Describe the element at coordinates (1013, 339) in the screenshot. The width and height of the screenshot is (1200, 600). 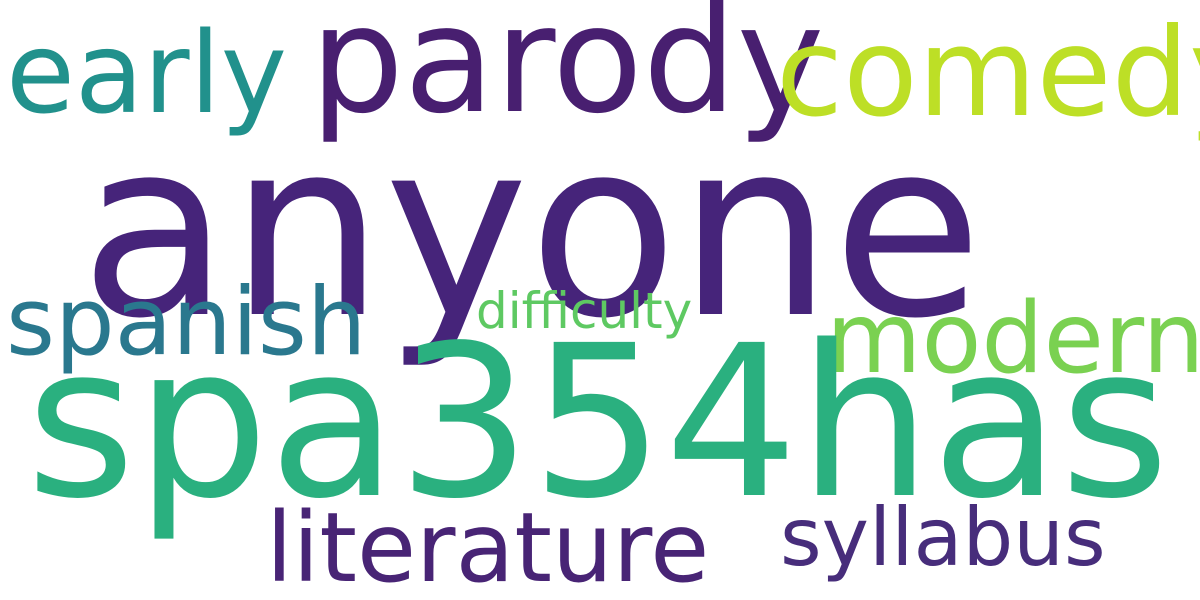
I see `word-modern: modern` at that location.